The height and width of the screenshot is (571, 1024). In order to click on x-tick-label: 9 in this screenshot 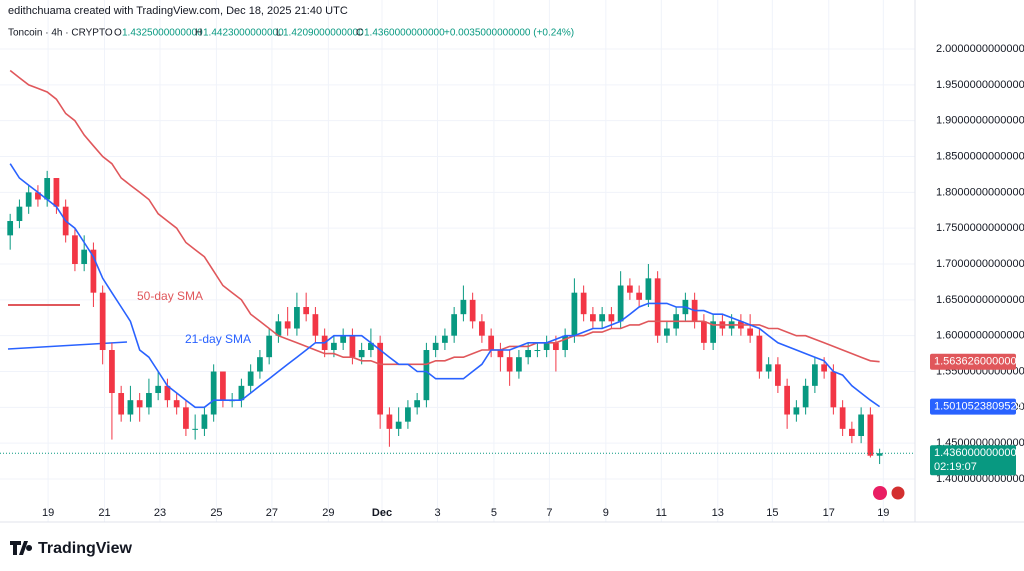, I will do `click(606, 513)`.